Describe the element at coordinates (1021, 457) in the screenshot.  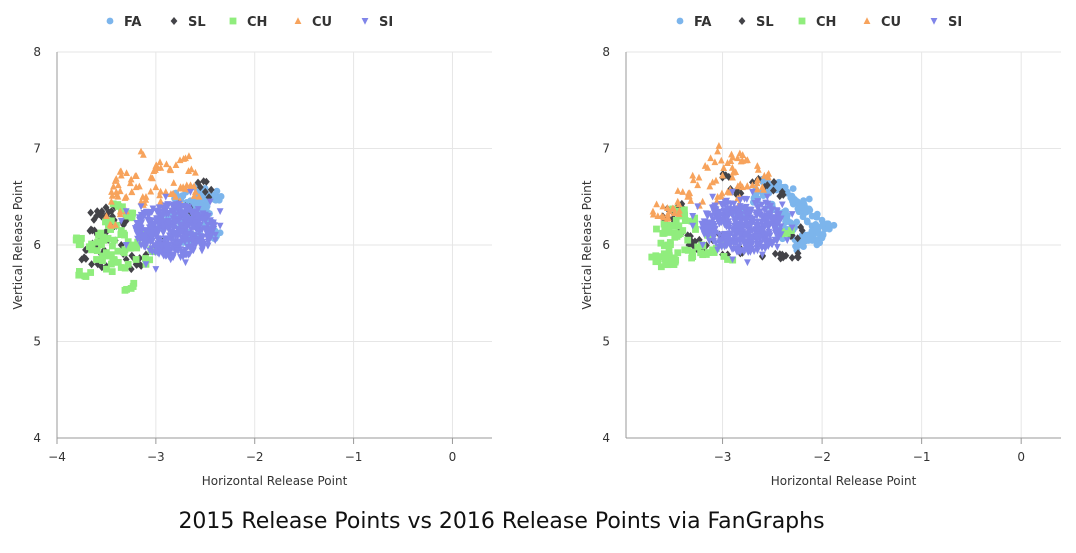
I see `x-tick-label: 0` at that location.